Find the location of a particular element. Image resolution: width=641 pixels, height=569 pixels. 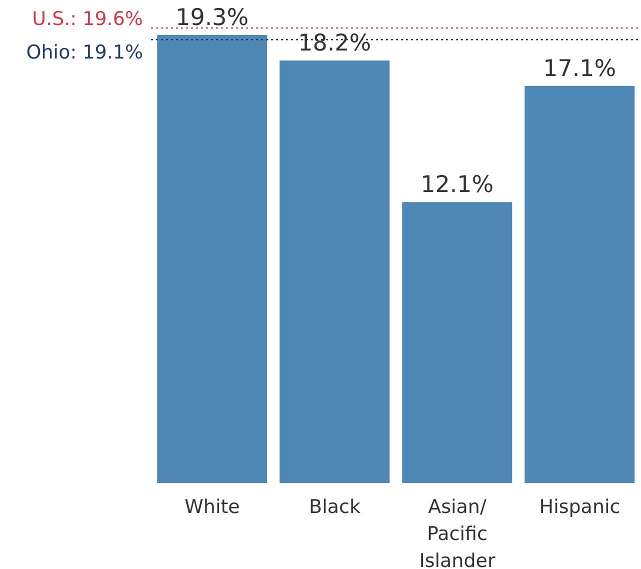

x-tick-label: Asian/Pacific Islander is located at coordinates (457, 532).